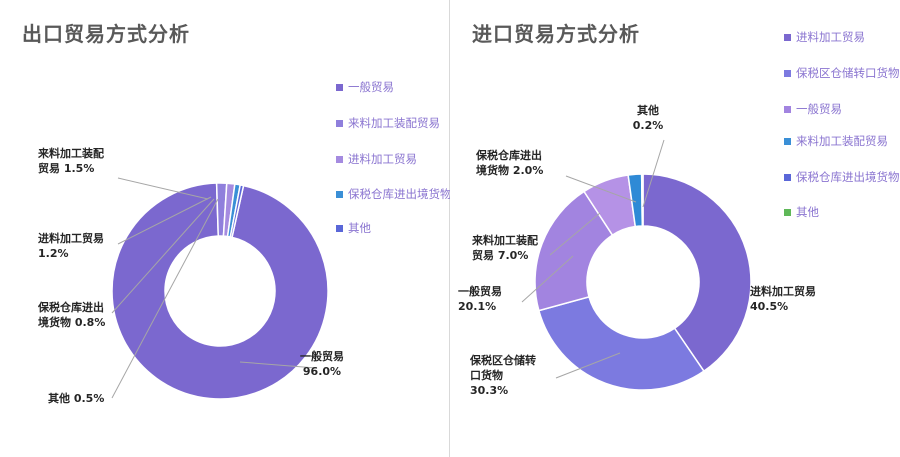 The image size is (900, 457). I want to click on data-label: 境货物 2.0%, so click(509, 170).